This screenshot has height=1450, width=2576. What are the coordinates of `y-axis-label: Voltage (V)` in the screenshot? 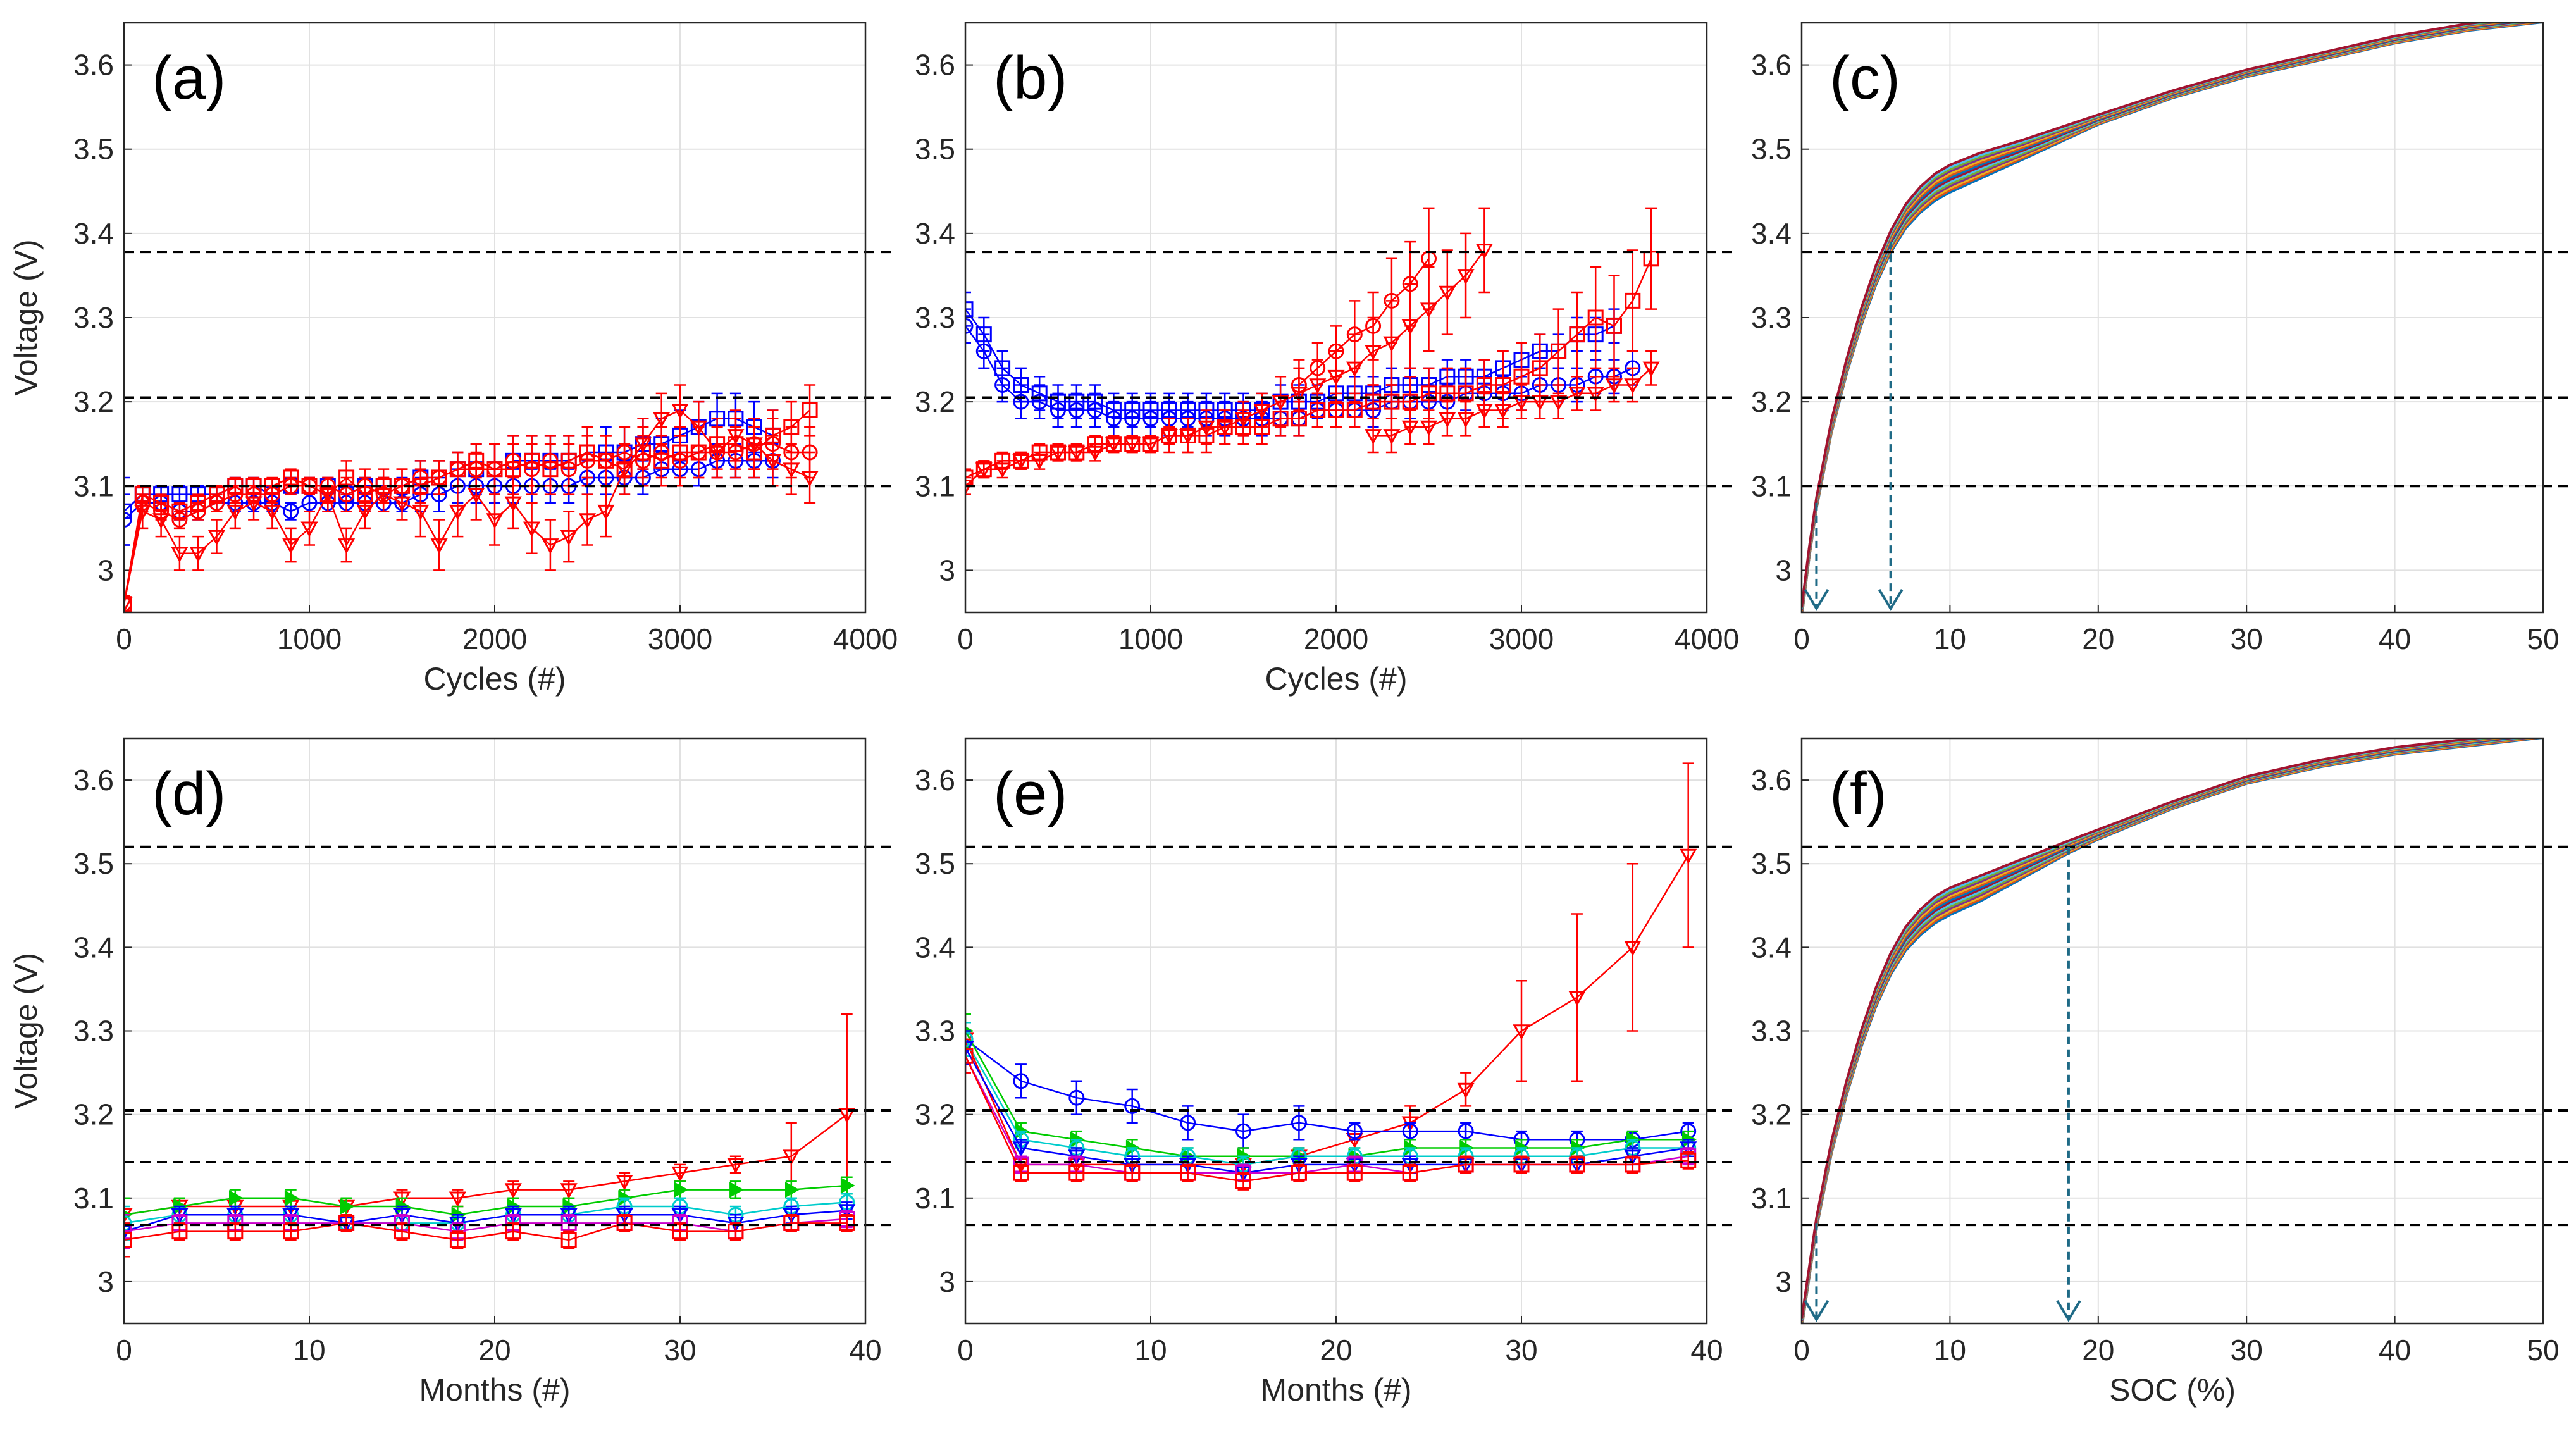 It's located at (26, 317).